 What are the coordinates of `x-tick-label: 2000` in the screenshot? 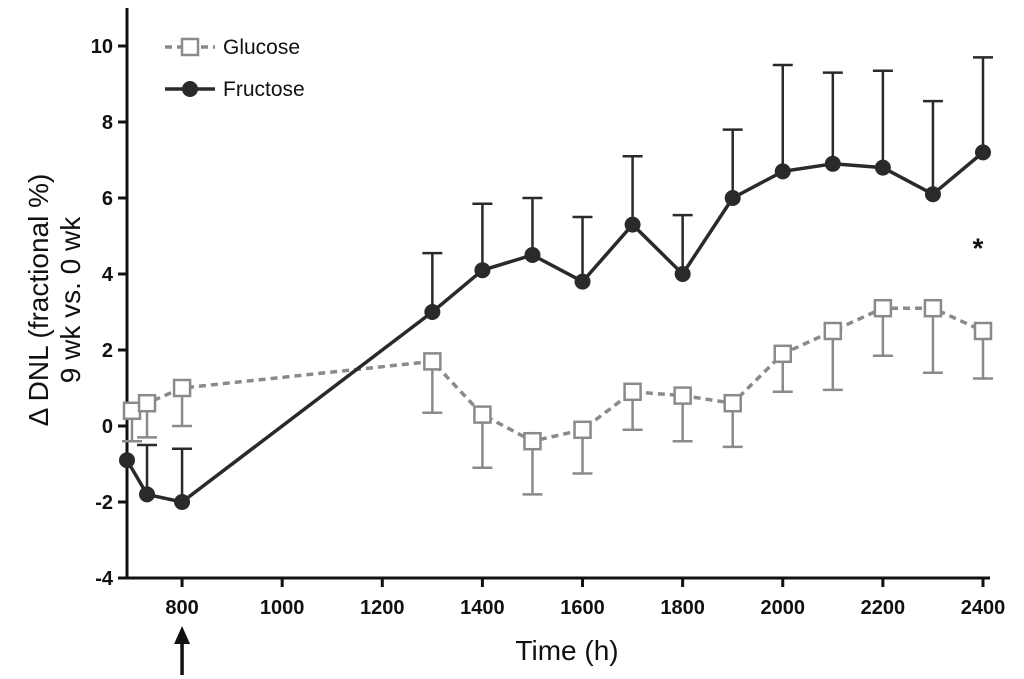 It's located at (783, 608).